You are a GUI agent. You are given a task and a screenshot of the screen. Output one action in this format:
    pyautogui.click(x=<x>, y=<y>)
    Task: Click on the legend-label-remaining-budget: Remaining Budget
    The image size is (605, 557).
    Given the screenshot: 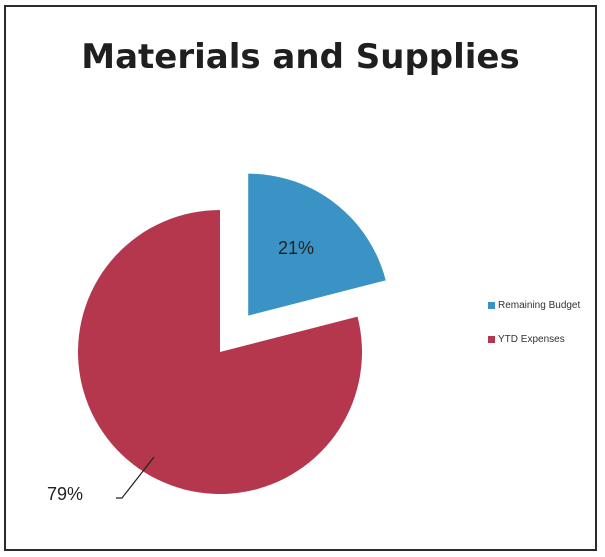 What is the action you would take?
    pyautogui.click(x=539, y=305)
    